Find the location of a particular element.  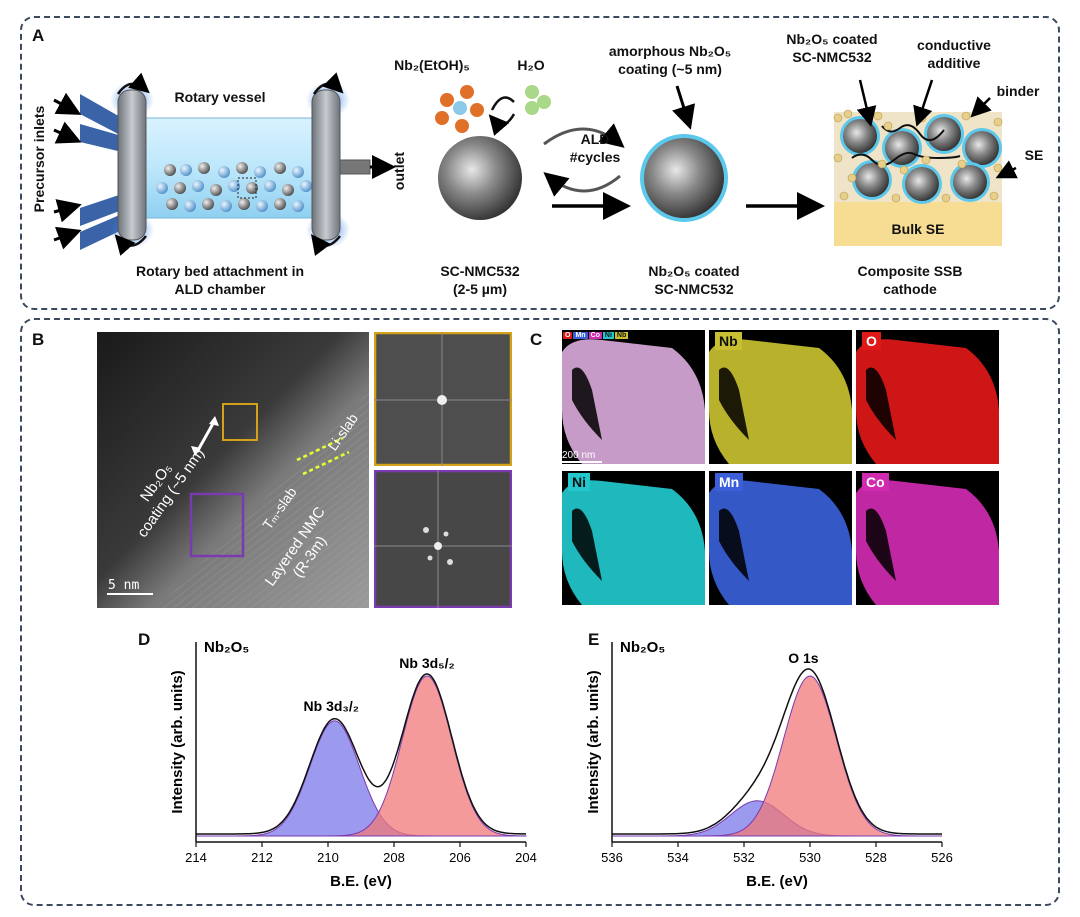

eds-scale-bar is located at coordinates (582, 462).